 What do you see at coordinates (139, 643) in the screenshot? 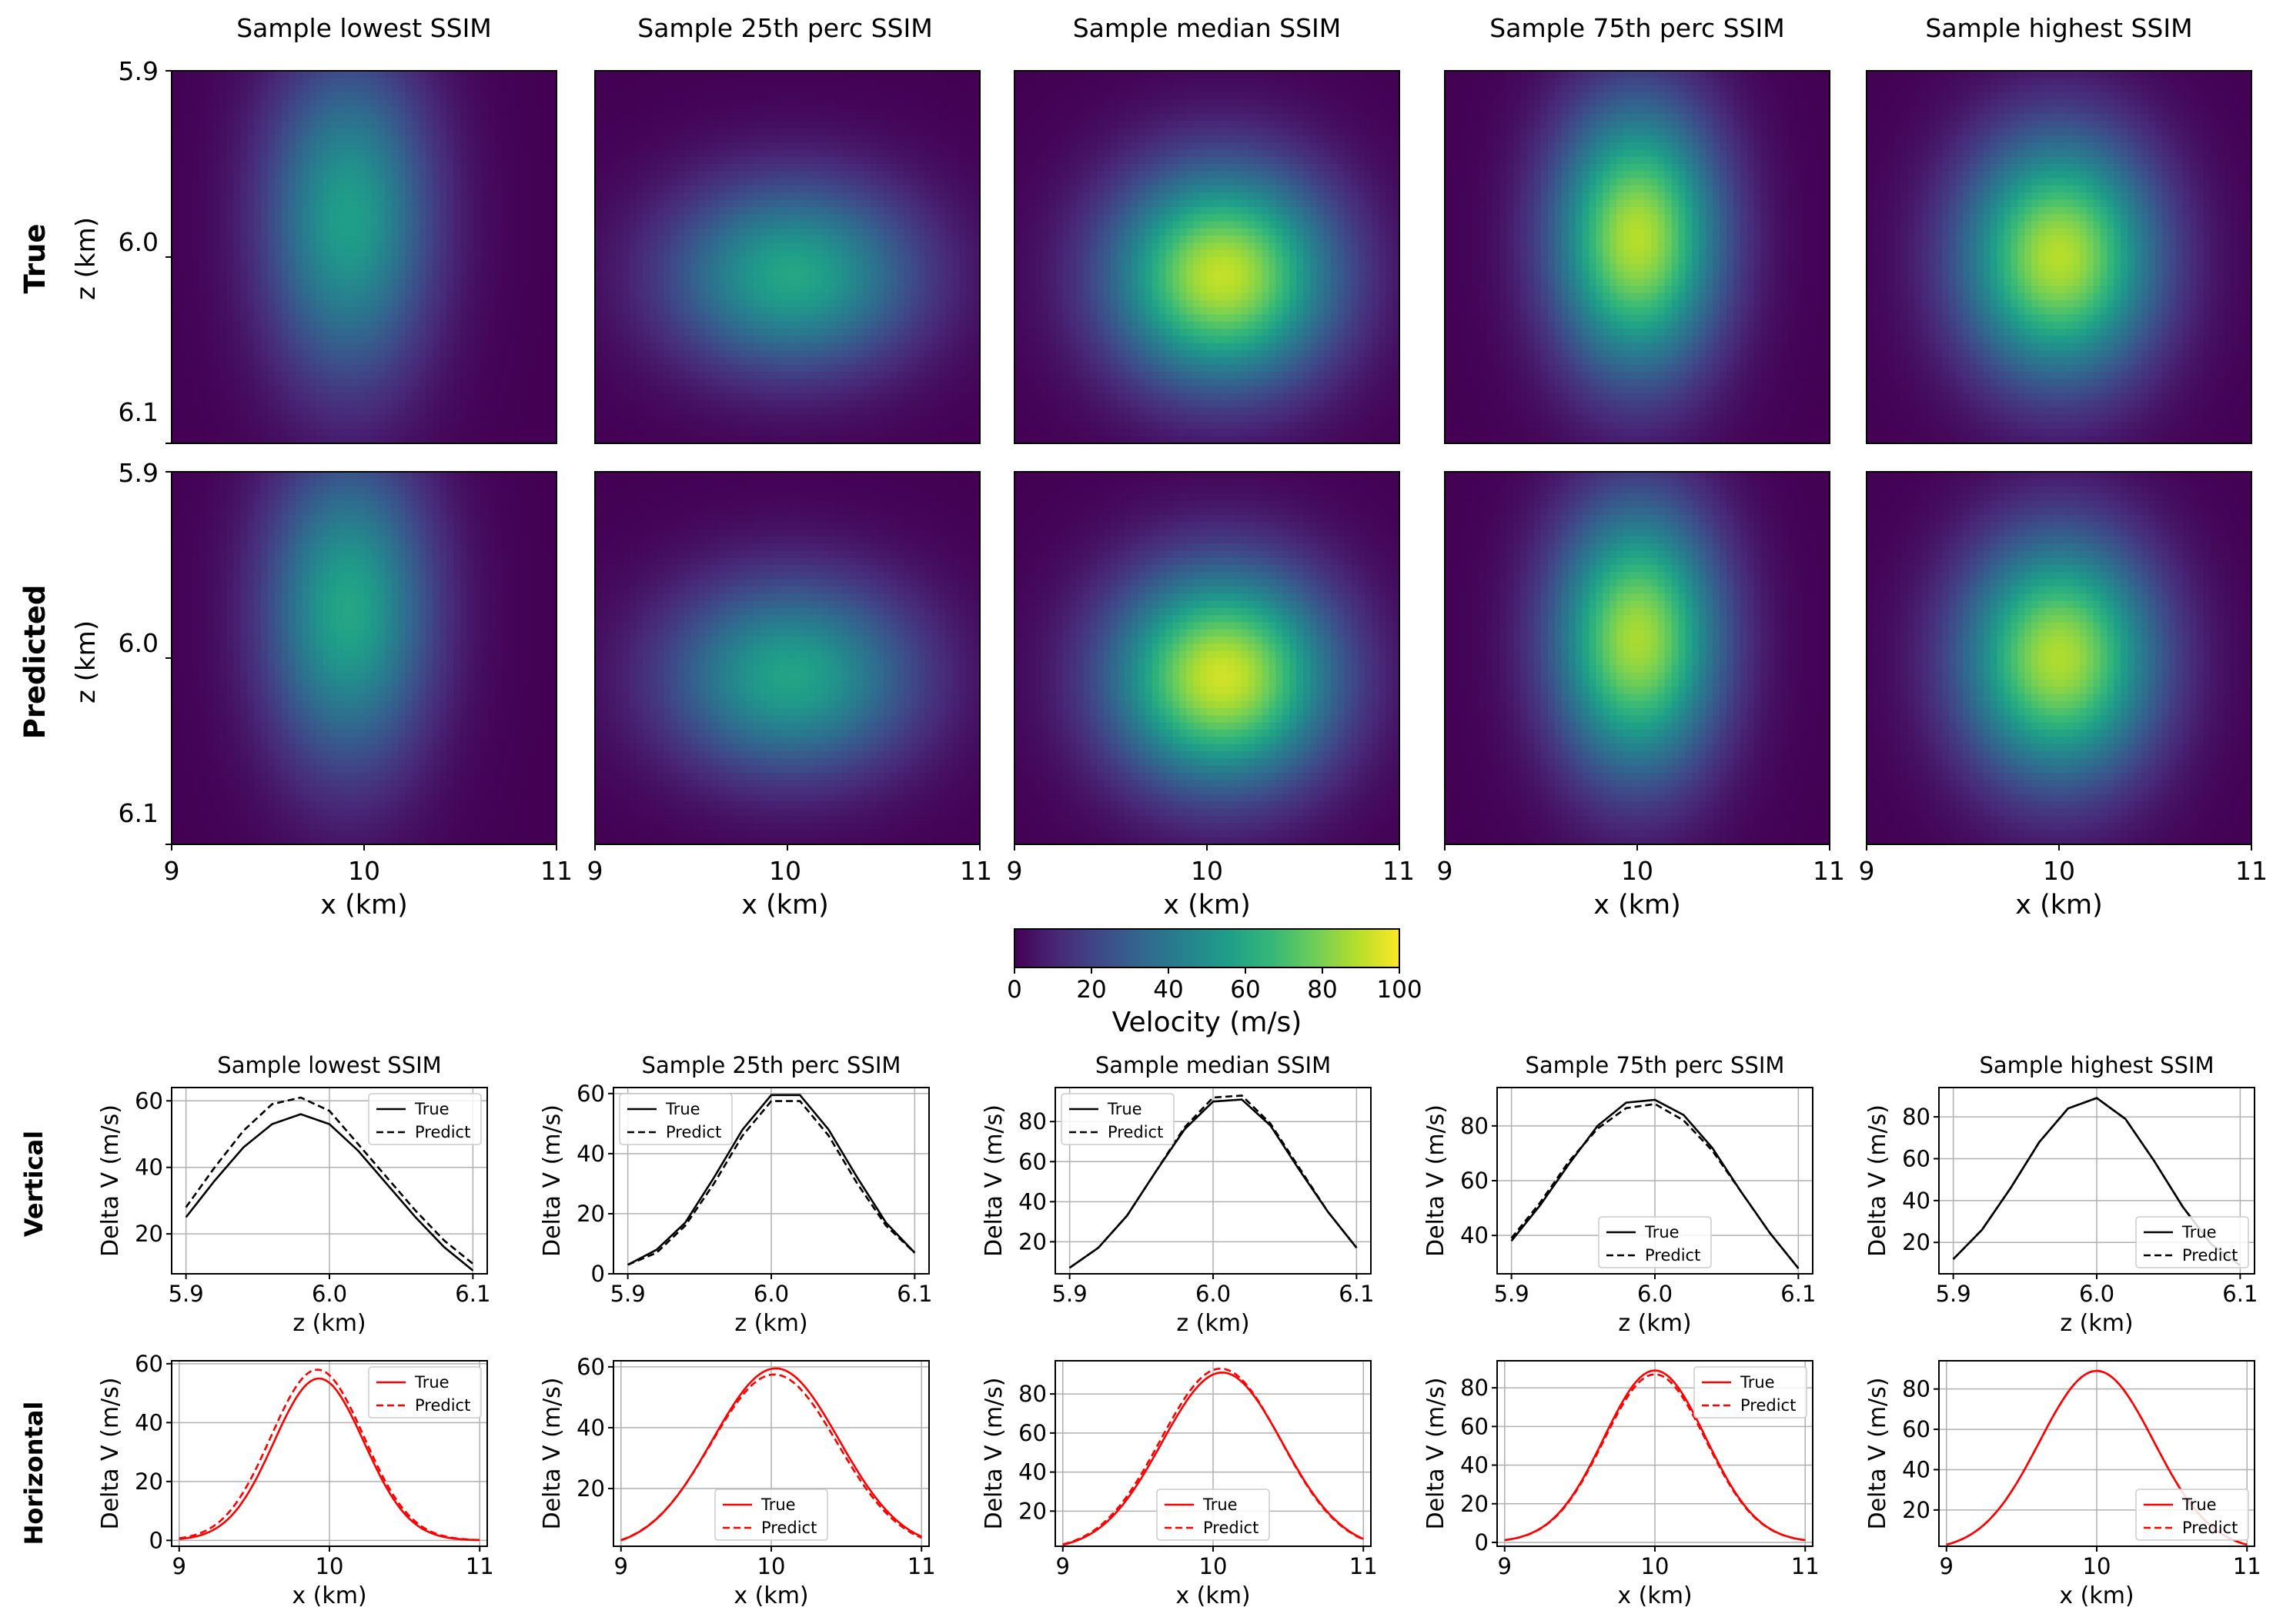
I see `heatmap-zticks-bottom: 5.9 6.0 6.1` at bounding box center [139, 643].